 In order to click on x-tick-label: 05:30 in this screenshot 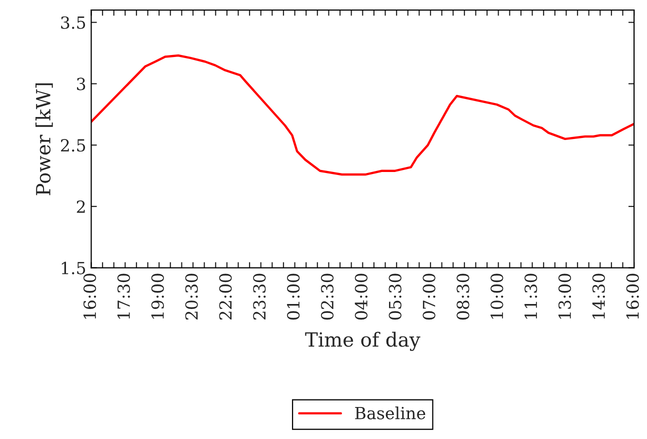, I will do `click(395, 297)`.